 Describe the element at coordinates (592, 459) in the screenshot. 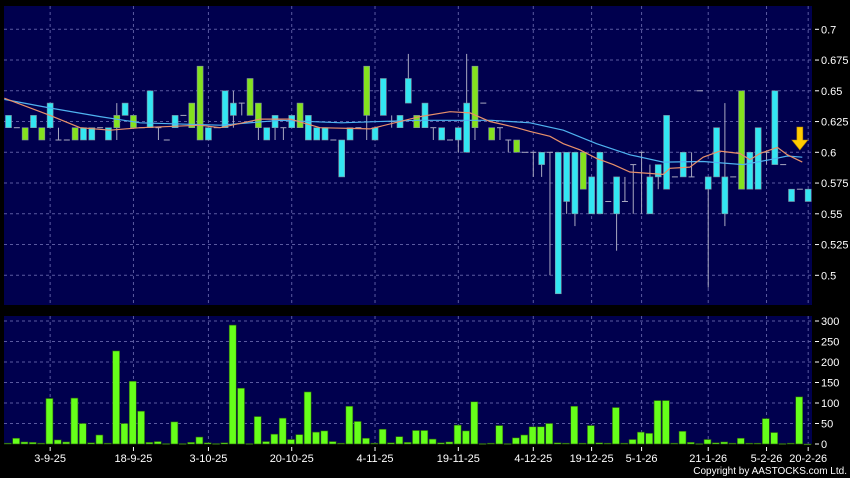

I see `date-tick-label: 19-12-25` at that location.